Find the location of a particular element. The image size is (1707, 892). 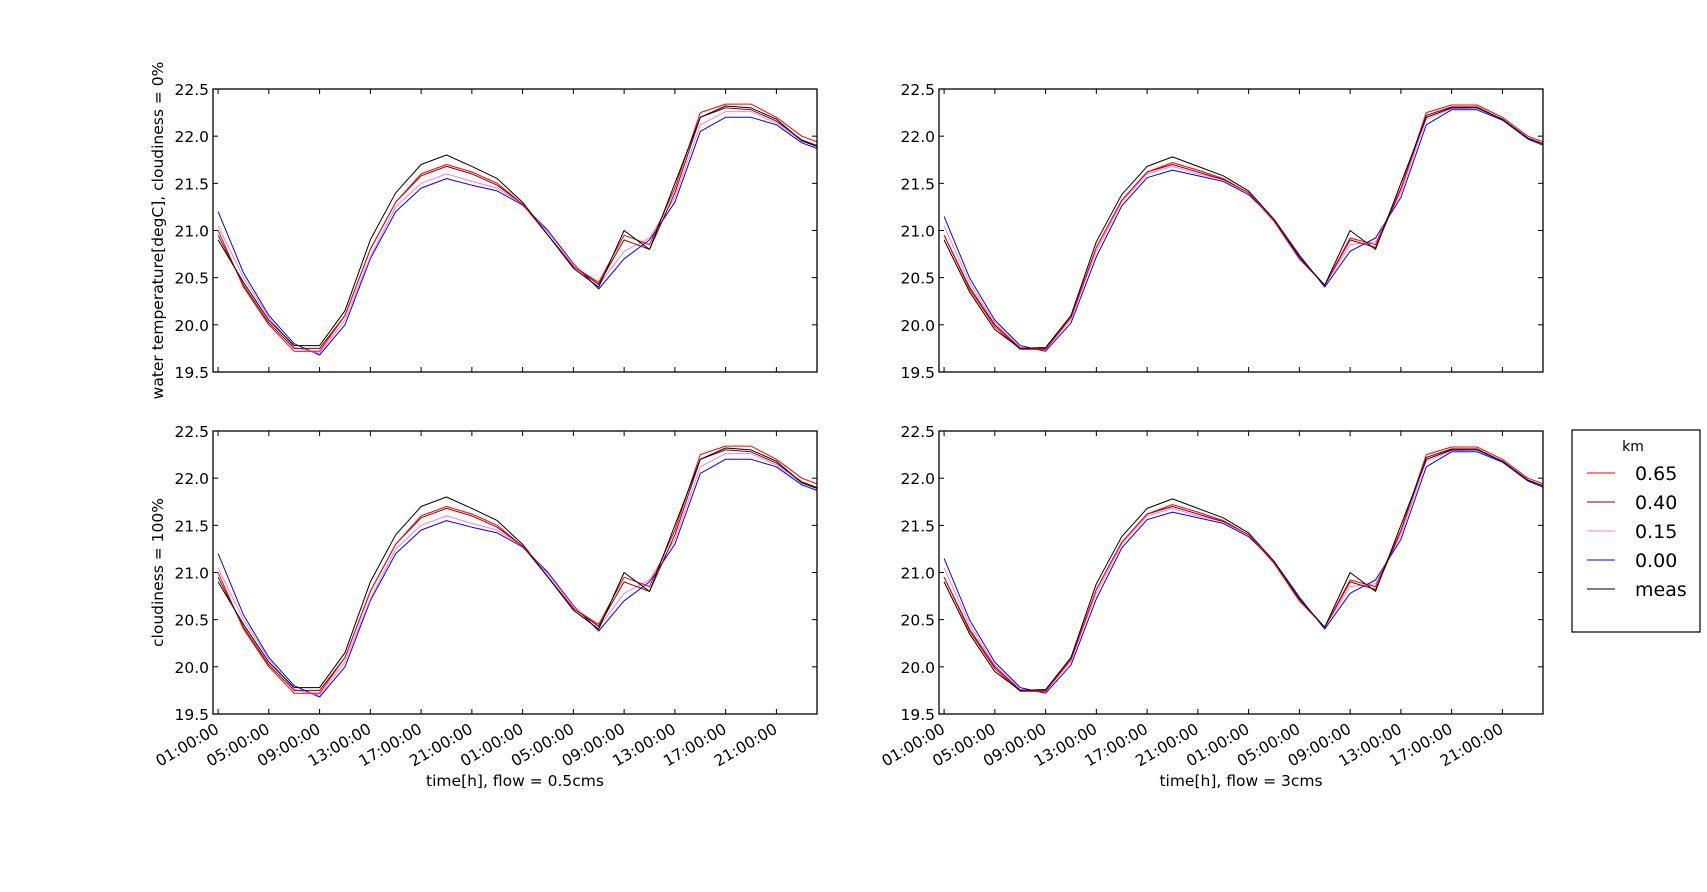

legend-entry-label: 0.40 is located at coordinates (1656, 503).